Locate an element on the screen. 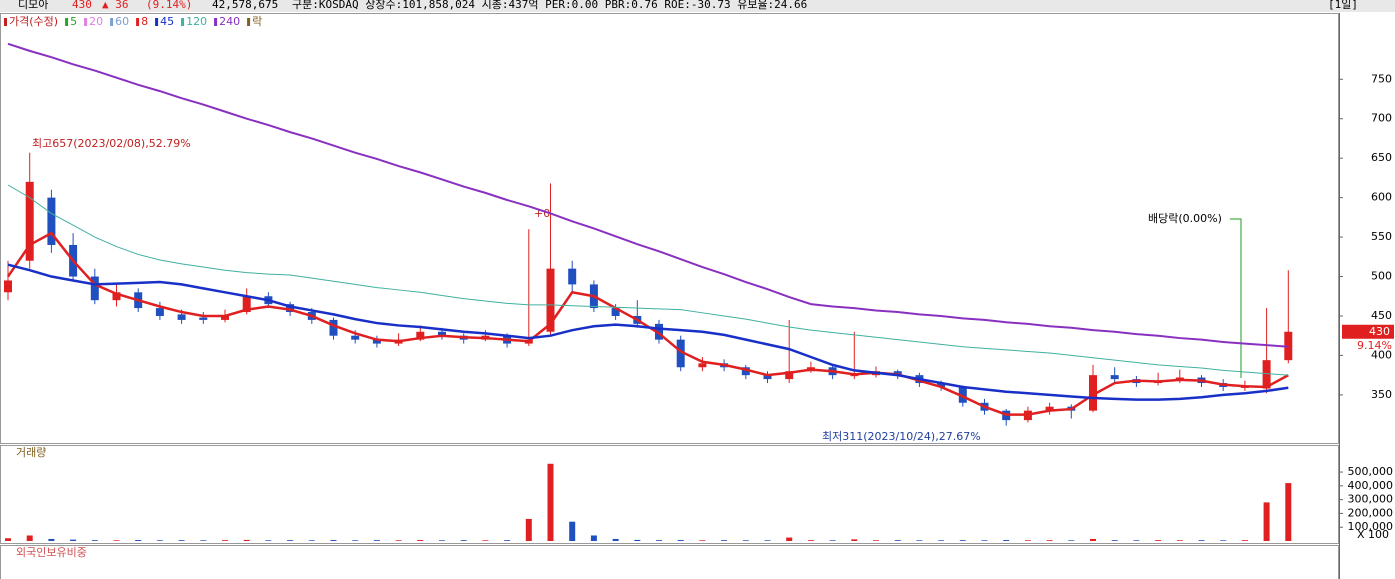 This screenshot has height=579, width=1395. header-bar is located at coordinates (697, 6).